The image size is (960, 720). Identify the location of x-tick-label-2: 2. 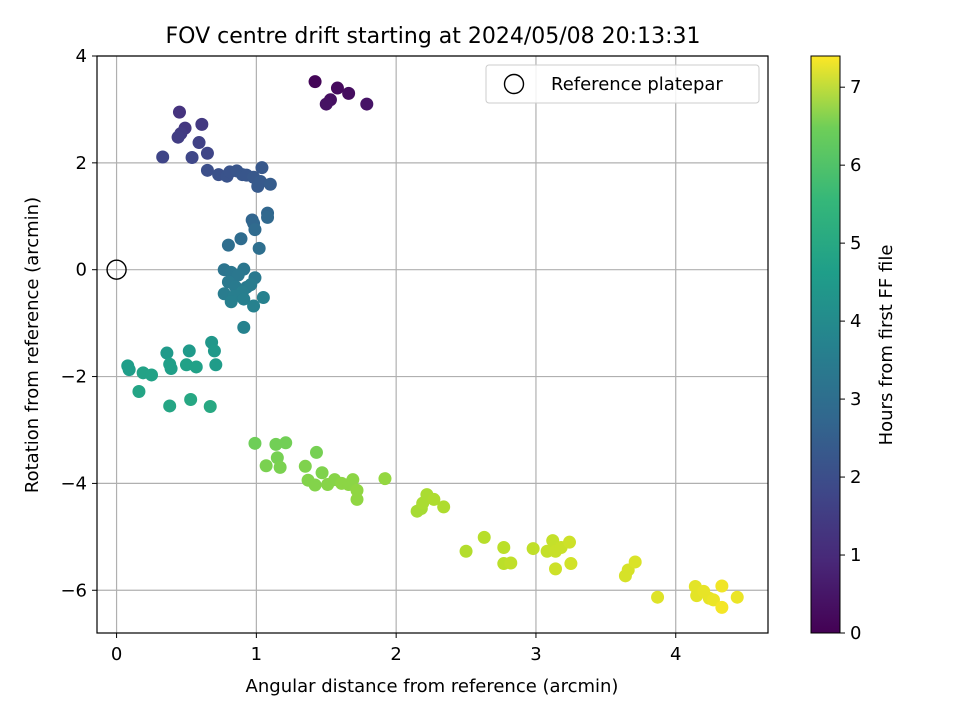
(395, 654).